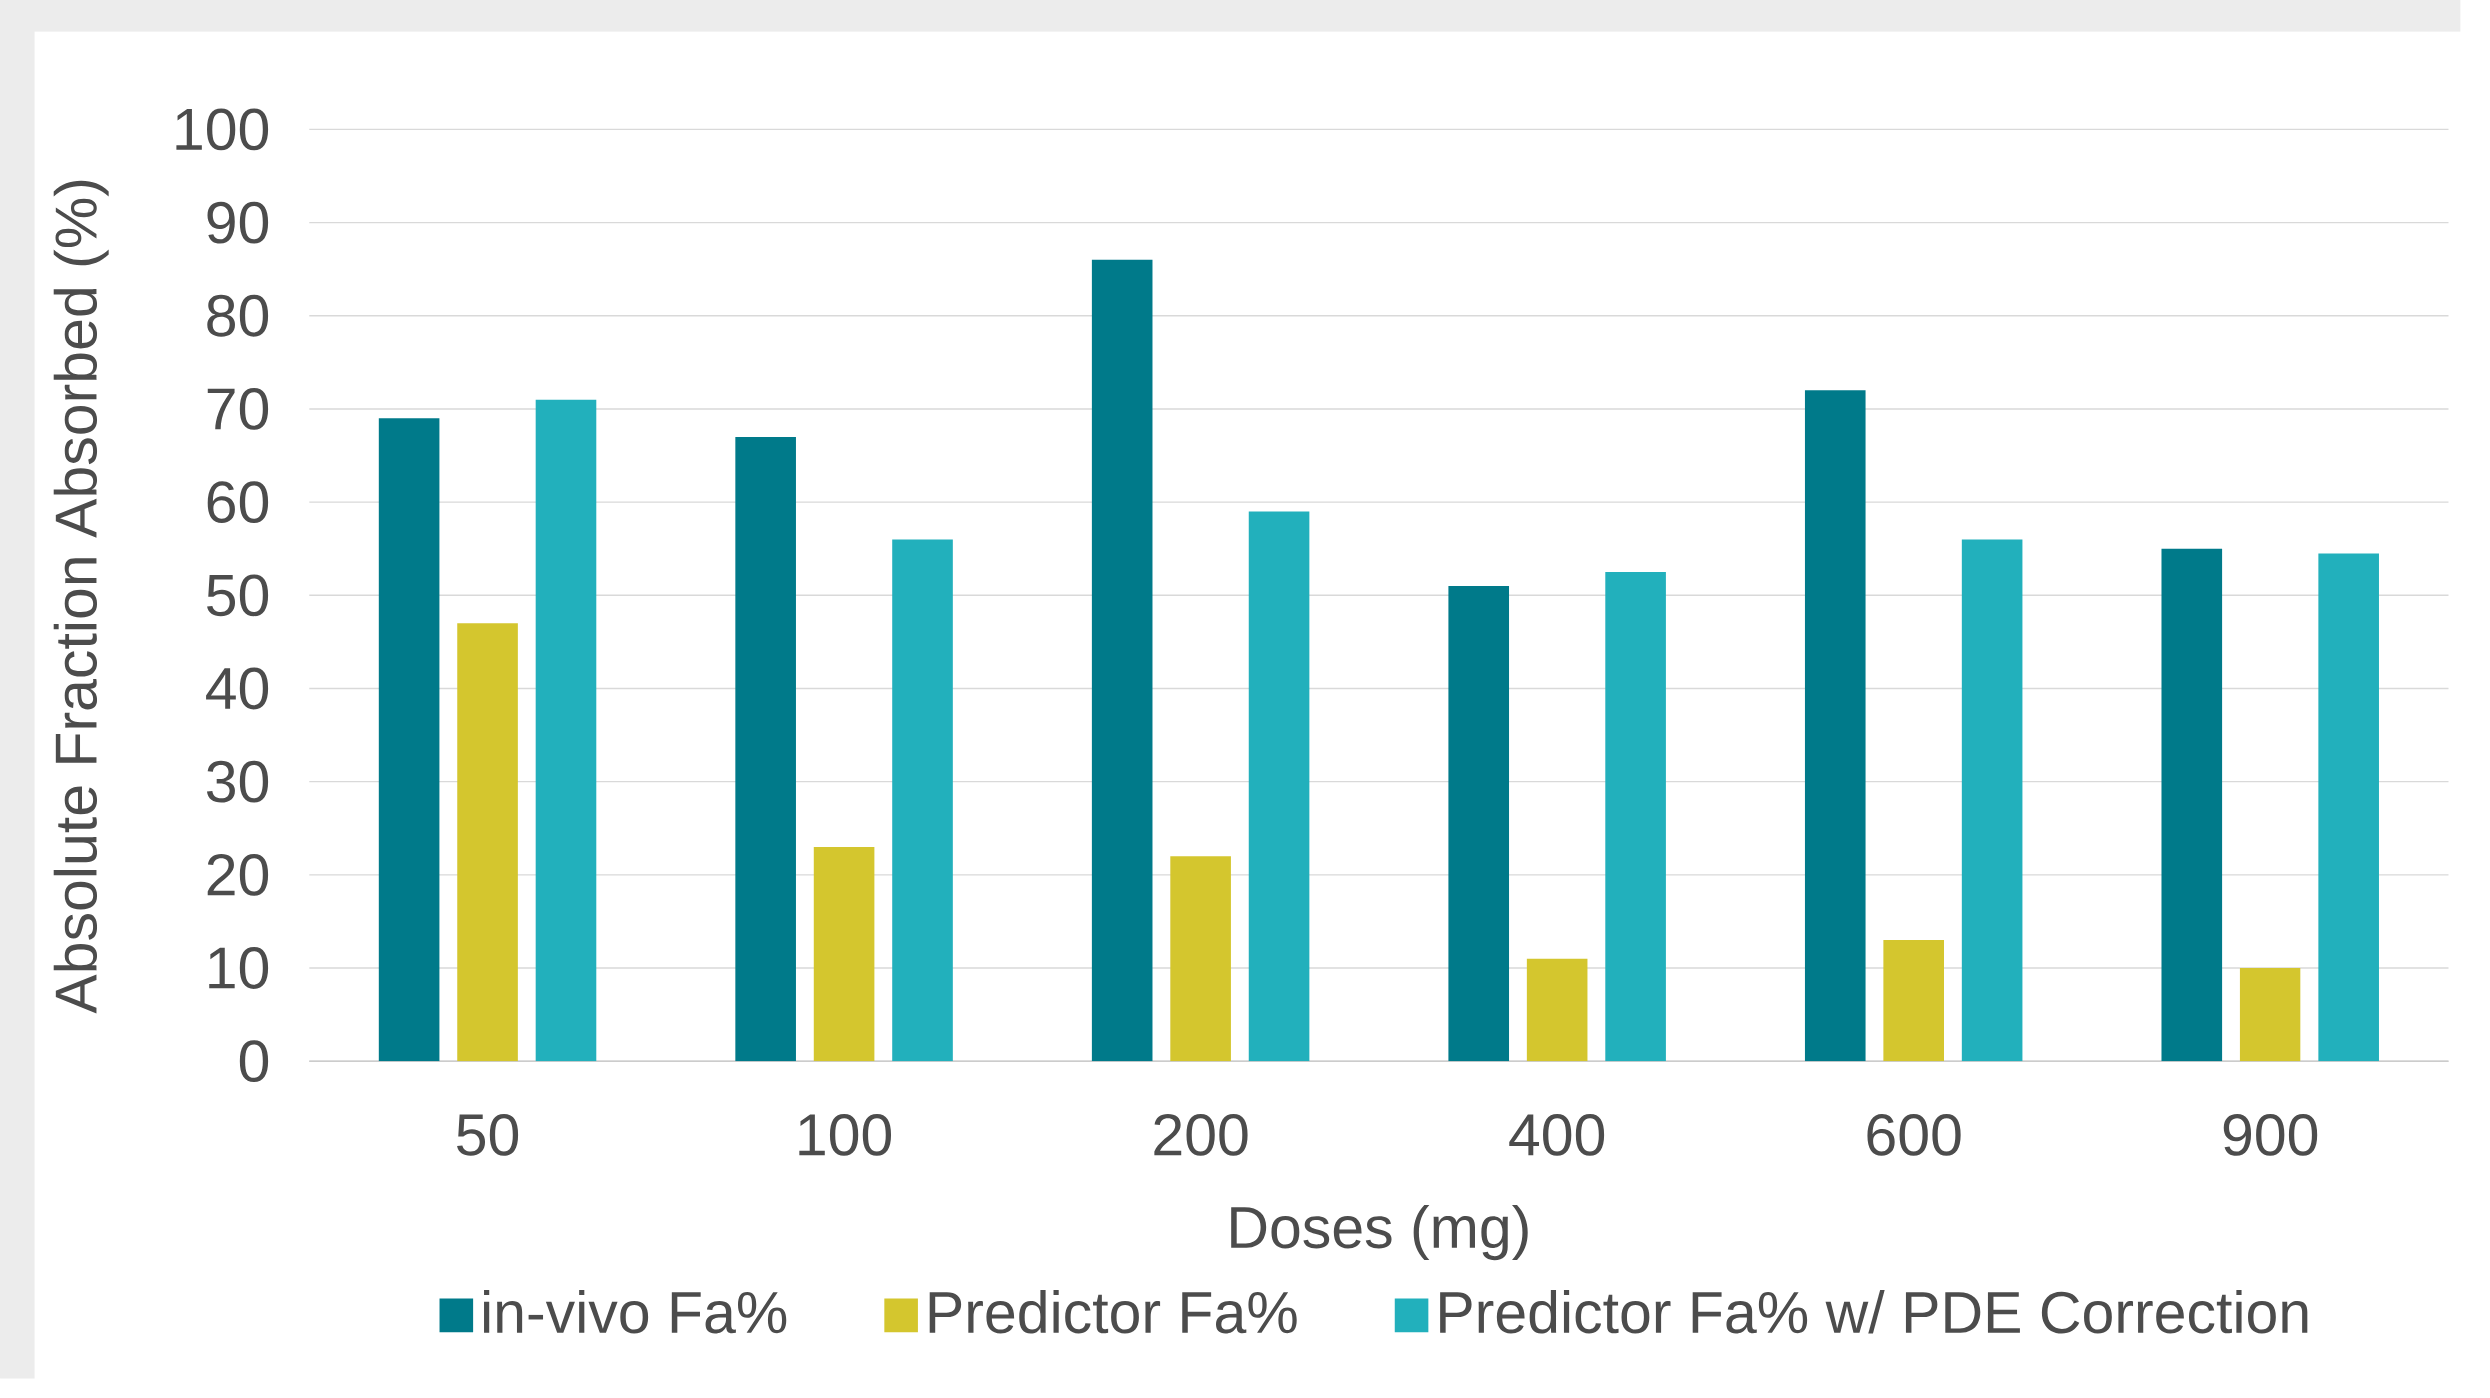 This screenshot has height=1398, width=2490. Describe the element at coordinates (238, 595) in the screenshot. I see `y-tick-label: 50` at that location.